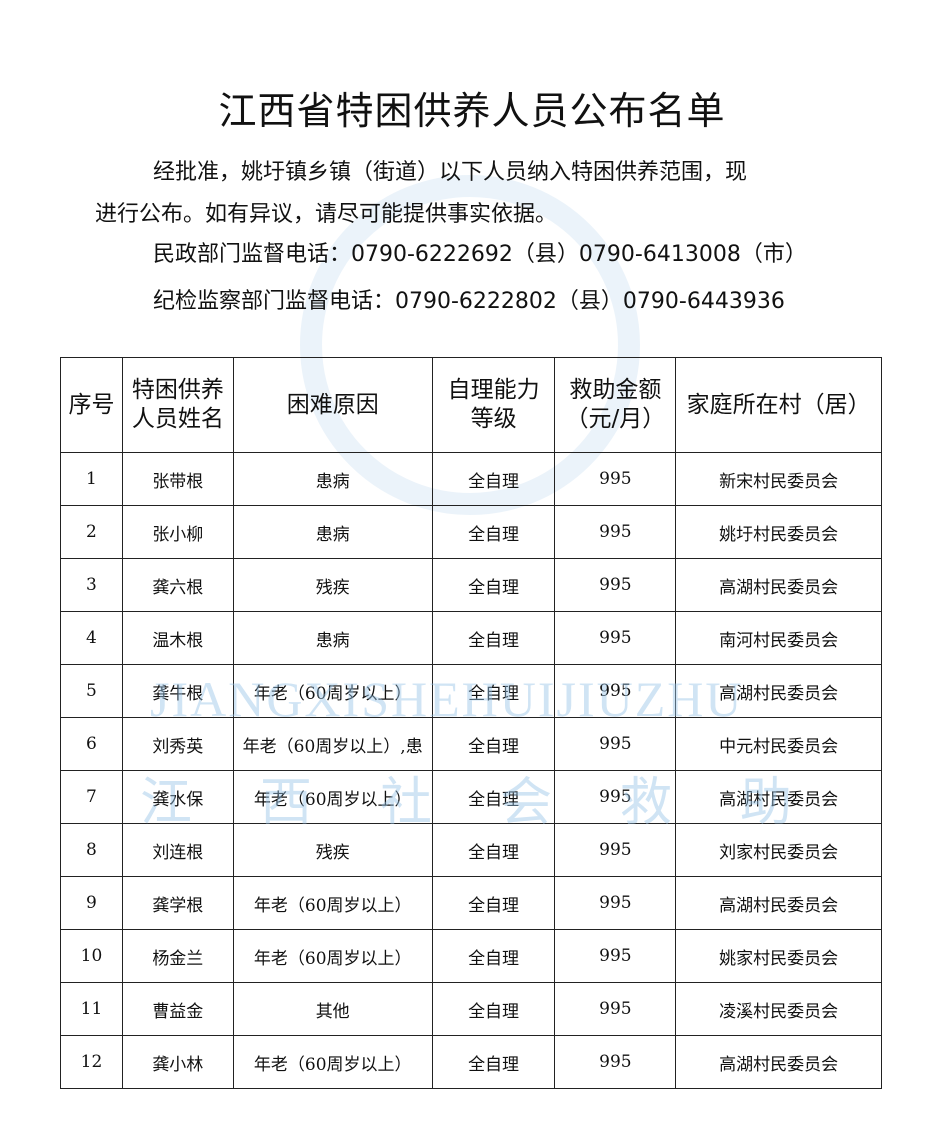 The width and height of the screenshot is (944, 1122). I want to click on table-cell: 4, so click(91, 638).